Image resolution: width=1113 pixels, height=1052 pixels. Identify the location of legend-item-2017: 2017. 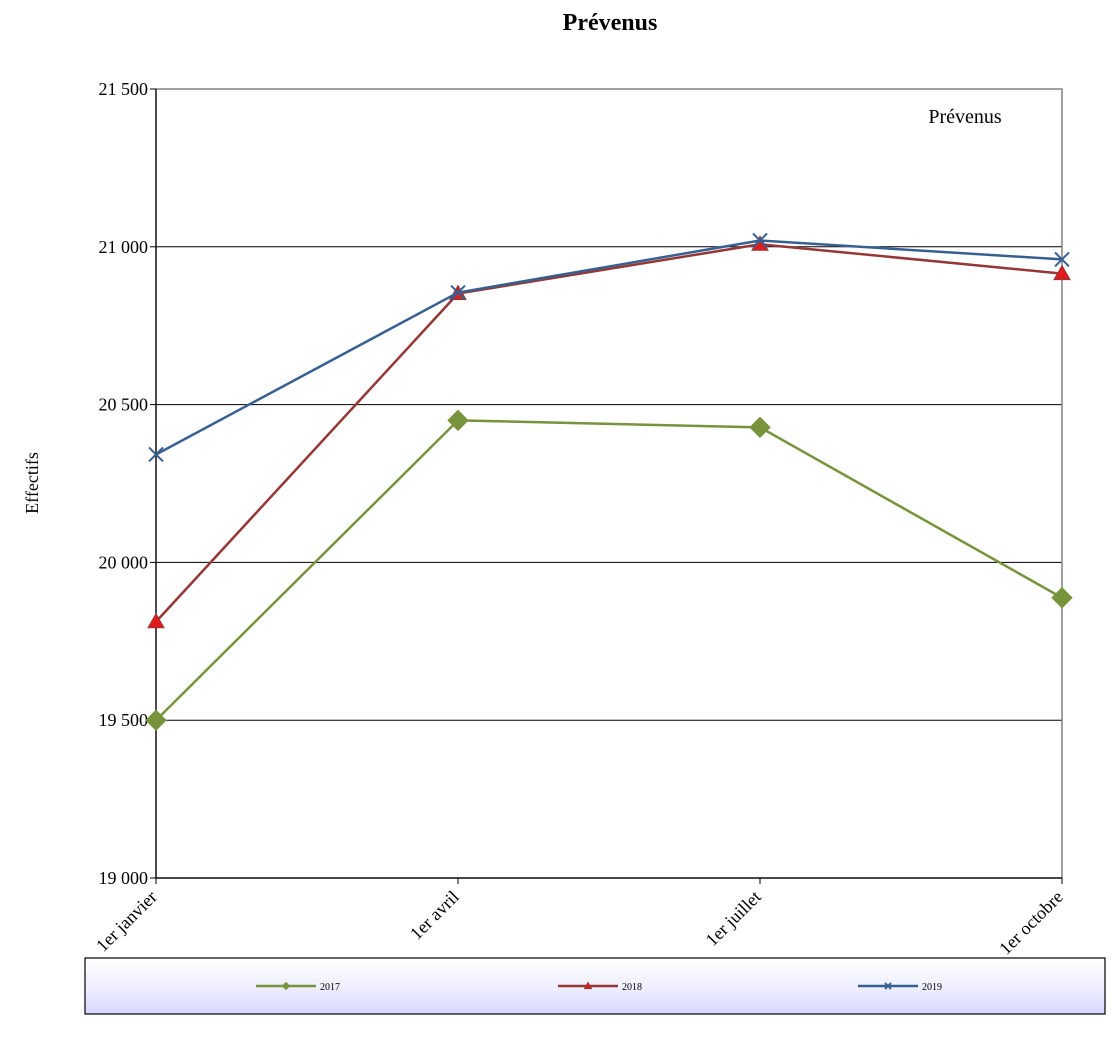
(298, 987).